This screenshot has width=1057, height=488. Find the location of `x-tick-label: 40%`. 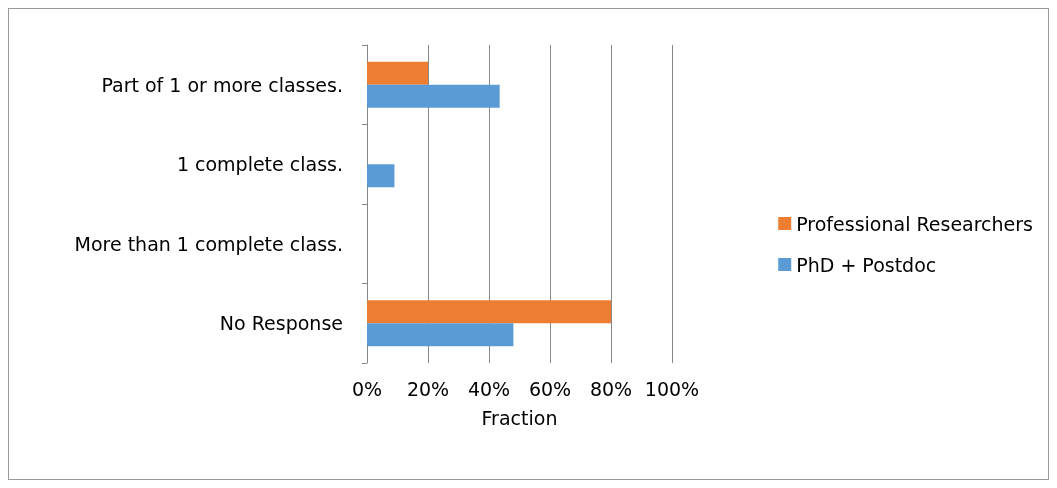

x-tick-label: 40% is located at coordinates (489, 388).